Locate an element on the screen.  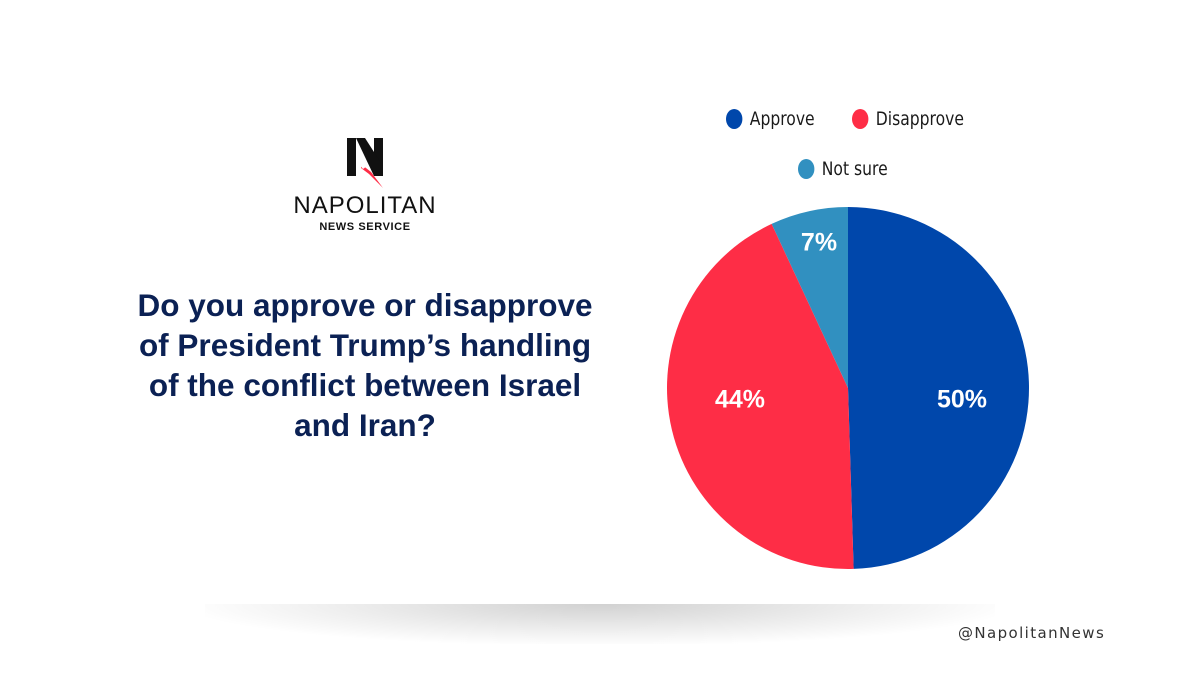
legend-approve: Approve is located at coordinates (770, 119).